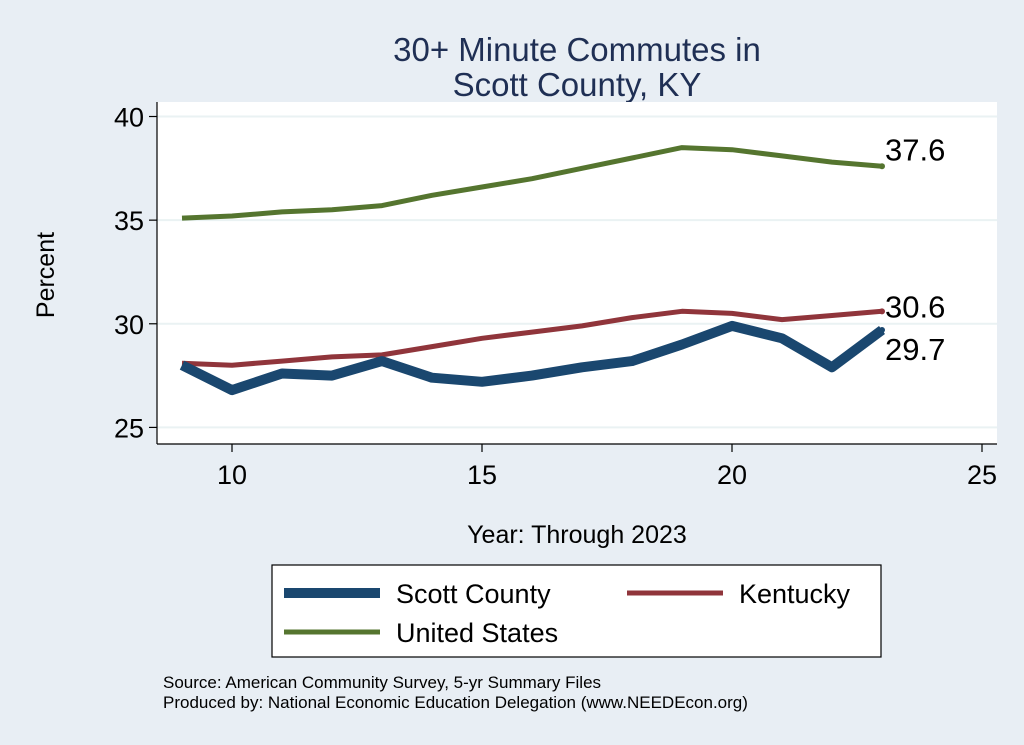 The width and height of the screenshot is (1024, 745). I want to click on series-line-scott-county, so click(532, 358).